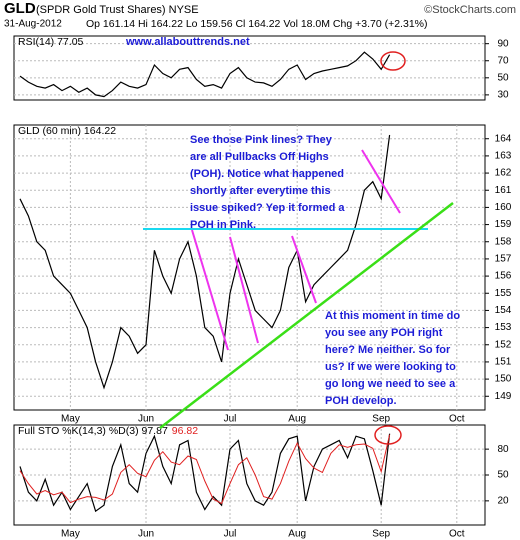 Image resolution: width=520 pixels, height=540 pixels. What do you see at coordinates (390, 367) in the screenshot?
I see `annotation: us? If we were looking to` at bounding box center [390, 367].